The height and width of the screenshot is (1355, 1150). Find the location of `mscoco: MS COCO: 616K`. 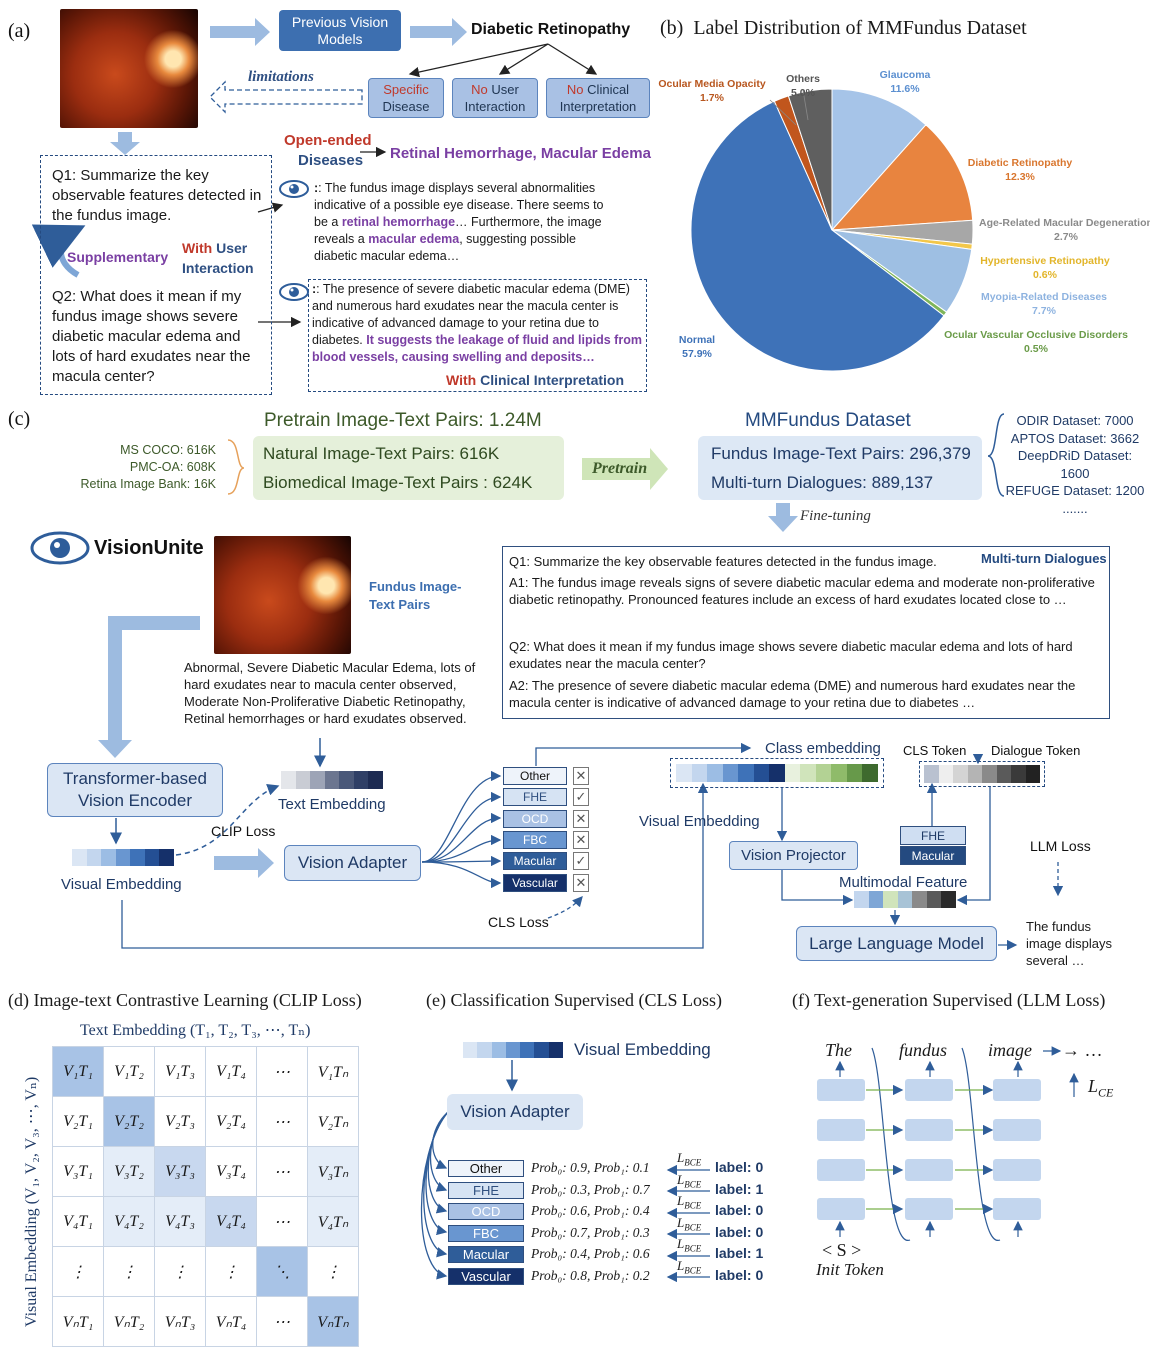

mscoco: MS COCO: 616K is located at coordinates (168, 450).